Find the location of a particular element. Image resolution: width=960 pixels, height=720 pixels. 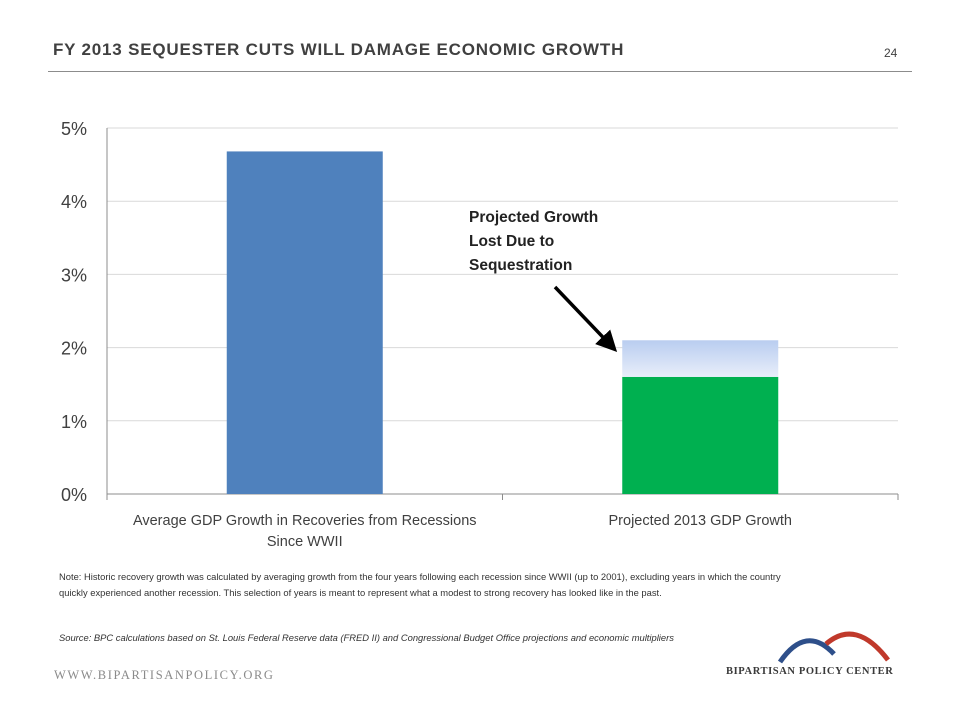

y-tick-label: 5% is located at coordinates (74, 129).